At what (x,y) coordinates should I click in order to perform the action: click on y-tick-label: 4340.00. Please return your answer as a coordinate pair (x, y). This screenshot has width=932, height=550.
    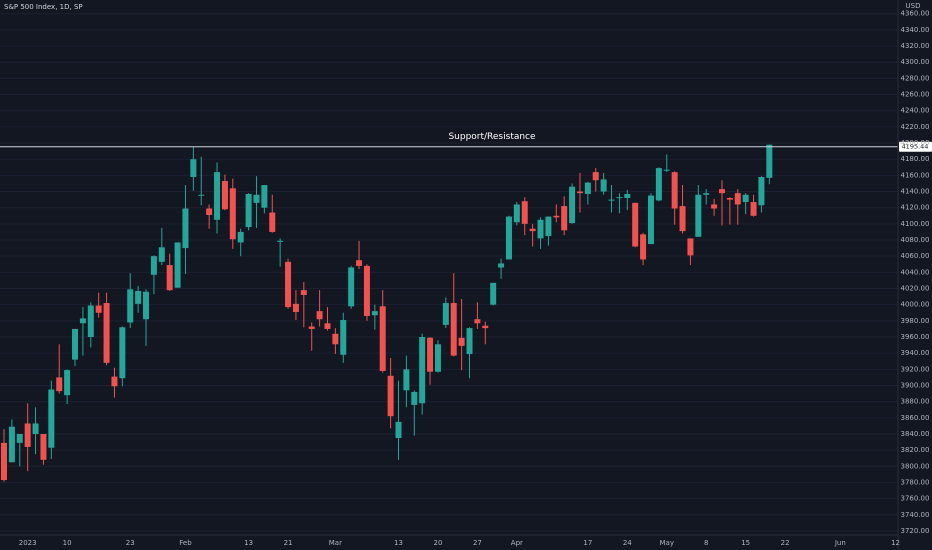
    Looking at the image, I should click on (915, 30).